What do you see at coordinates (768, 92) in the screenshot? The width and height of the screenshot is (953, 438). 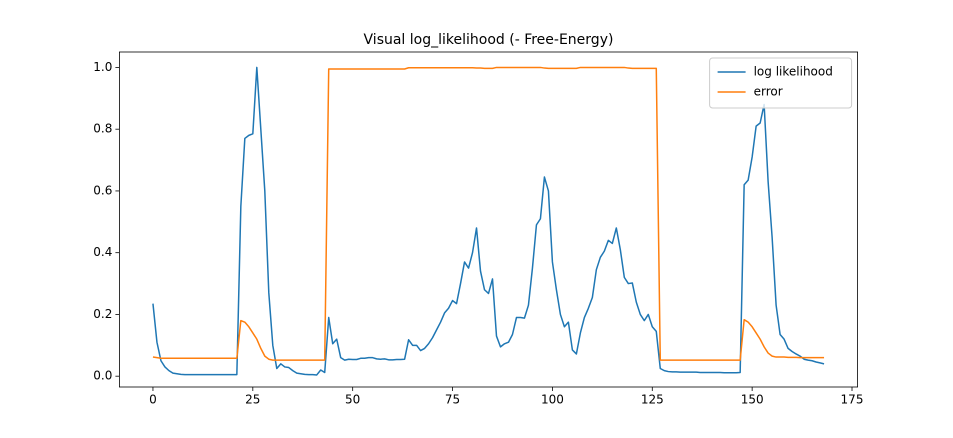 I see `legend-label: error` at bounding box center [768, 92].